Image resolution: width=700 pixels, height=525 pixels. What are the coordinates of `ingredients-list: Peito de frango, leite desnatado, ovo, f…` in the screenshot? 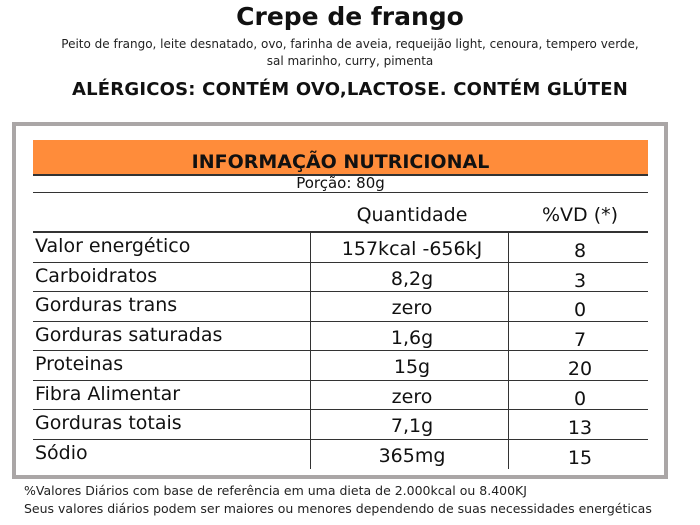 It's located at (350, 53).